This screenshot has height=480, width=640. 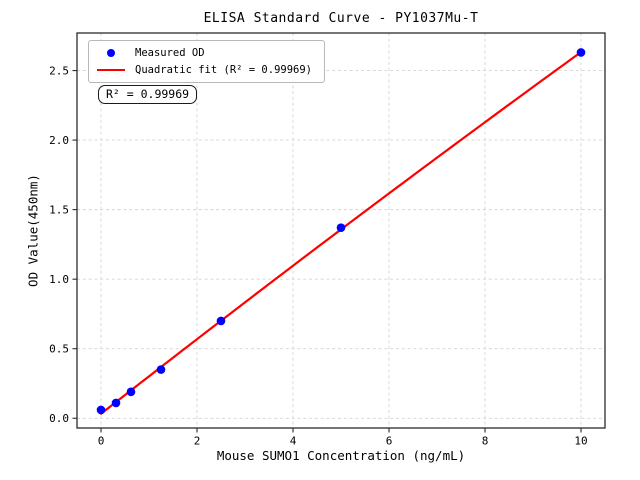 What do you see at coordinates (389, 441) in the screenshot?
I see `x-tick-label: 6` at bounding box center [389, 441].